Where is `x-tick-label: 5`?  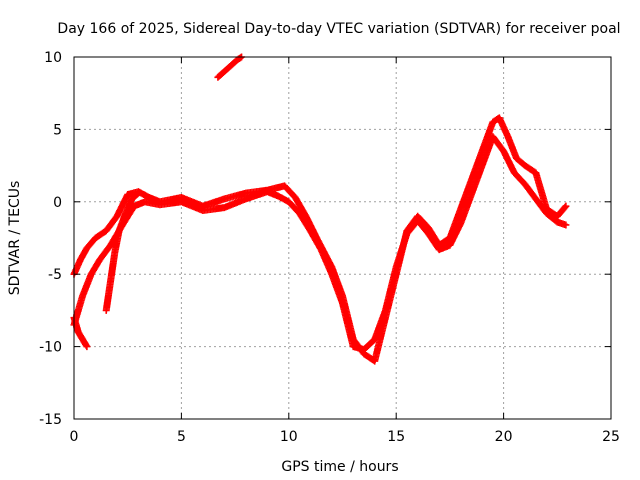
x-tick-label: 5 is located at coordinates (181, 437).